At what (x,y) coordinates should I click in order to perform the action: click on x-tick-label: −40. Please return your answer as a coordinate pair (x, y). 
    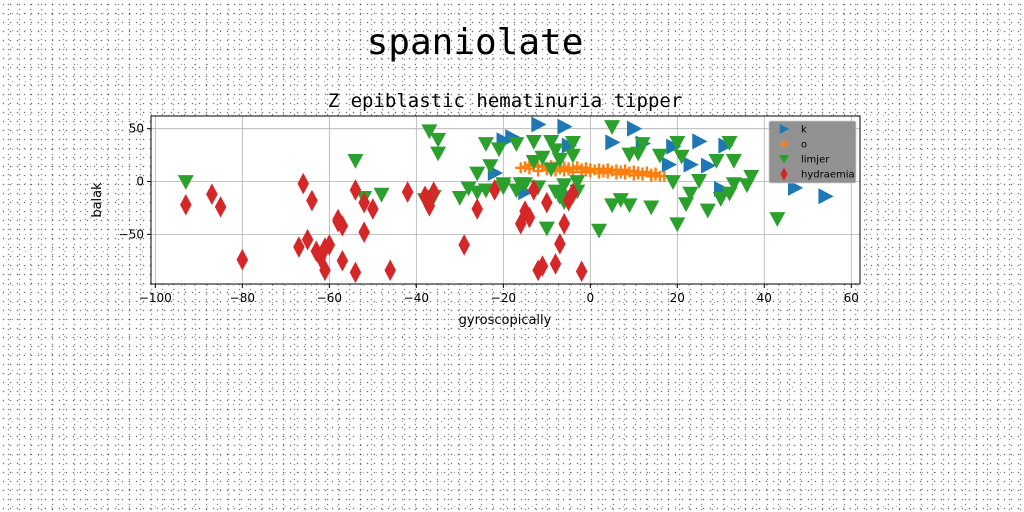
    Looking at the image, I should click on (416, 298).